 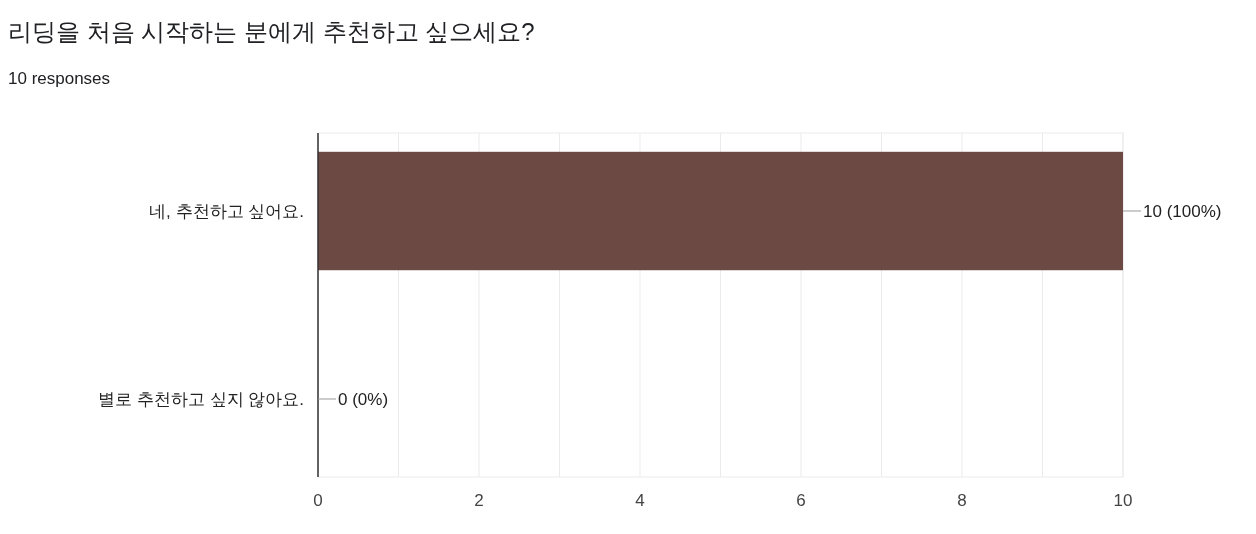 I want to click on x-tick-label: 8, so click(x=962, y=500).